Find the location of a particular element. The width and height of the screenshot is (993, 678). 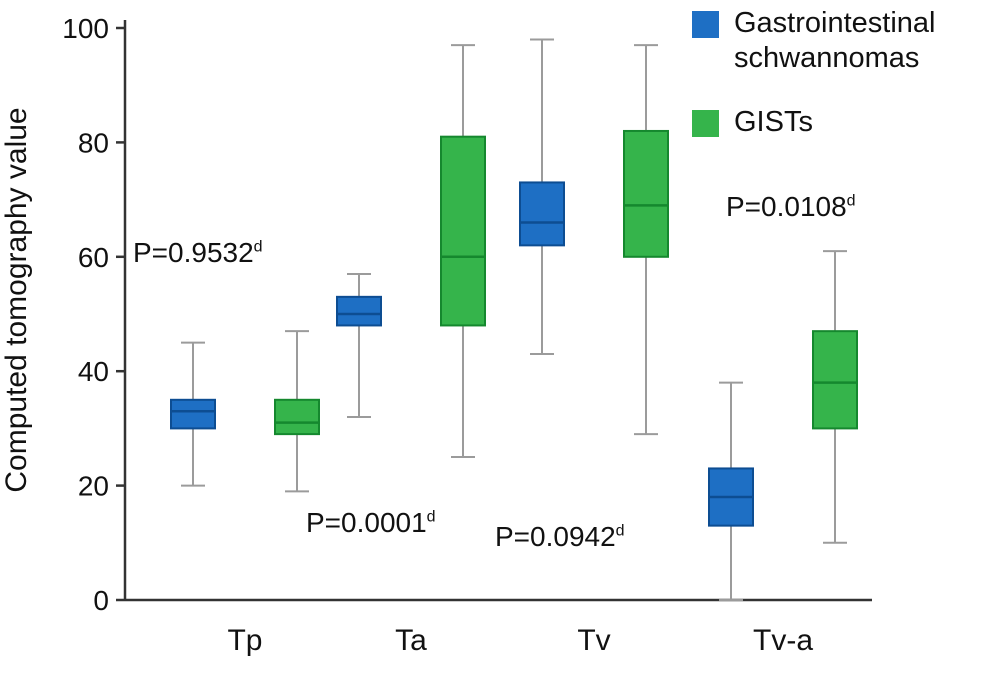

pvalue-annotation-tp: P=0.9532d is located at coordinates (198, 253).